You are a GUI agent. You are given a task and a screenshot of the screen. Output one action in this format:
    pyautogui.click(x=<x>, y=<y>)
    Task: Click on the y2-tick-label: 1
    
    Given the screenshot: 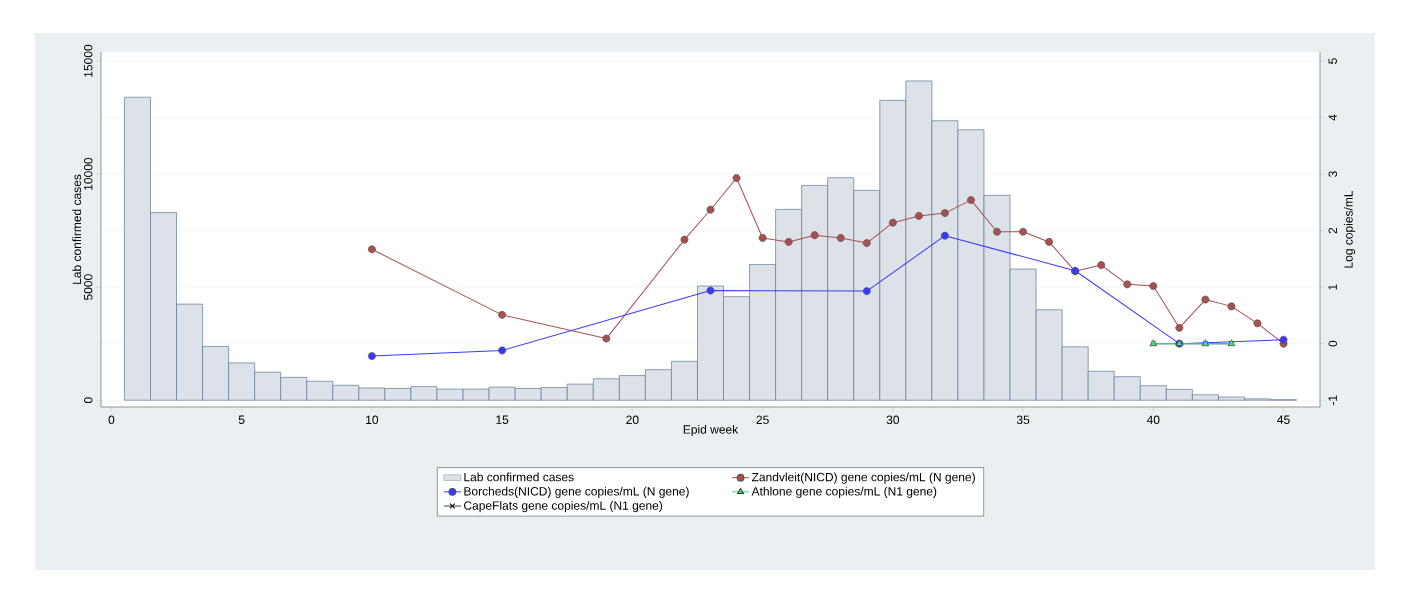 What is the action you would take?
    pyautogui.click(x=1332, y=287)
    